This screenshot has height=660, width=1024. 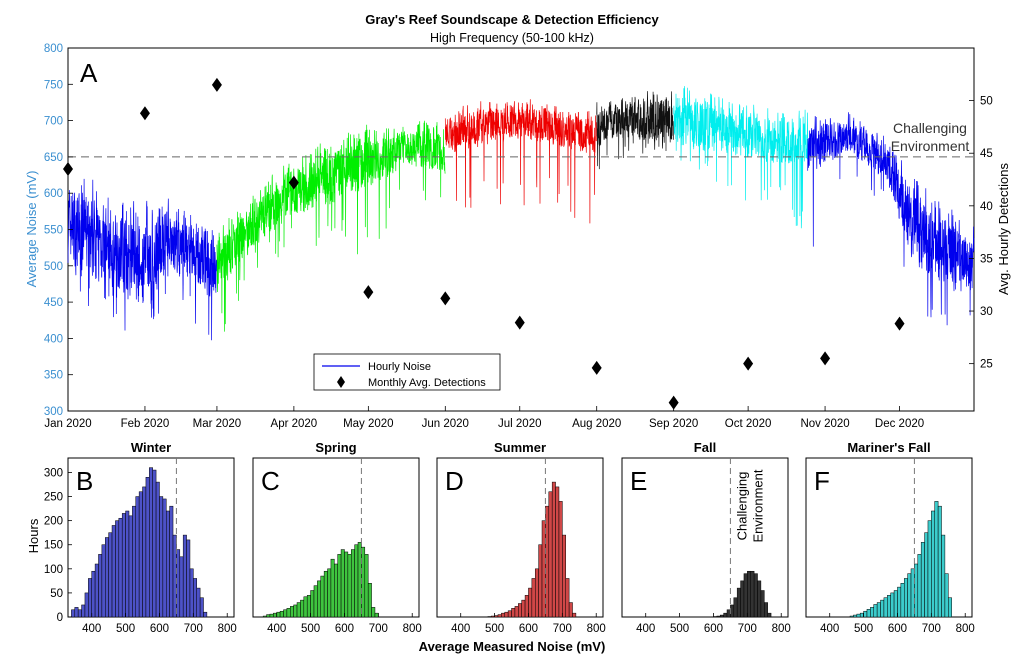 I want to click on x-tick-label: Feb 2020, so click(x=145, y=424).